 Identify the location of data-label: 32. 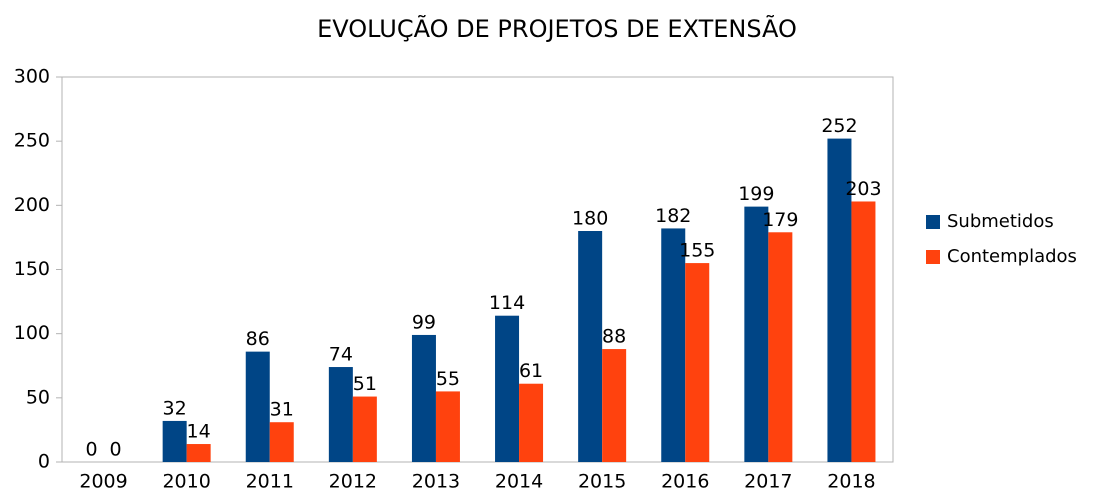
(175, 408).